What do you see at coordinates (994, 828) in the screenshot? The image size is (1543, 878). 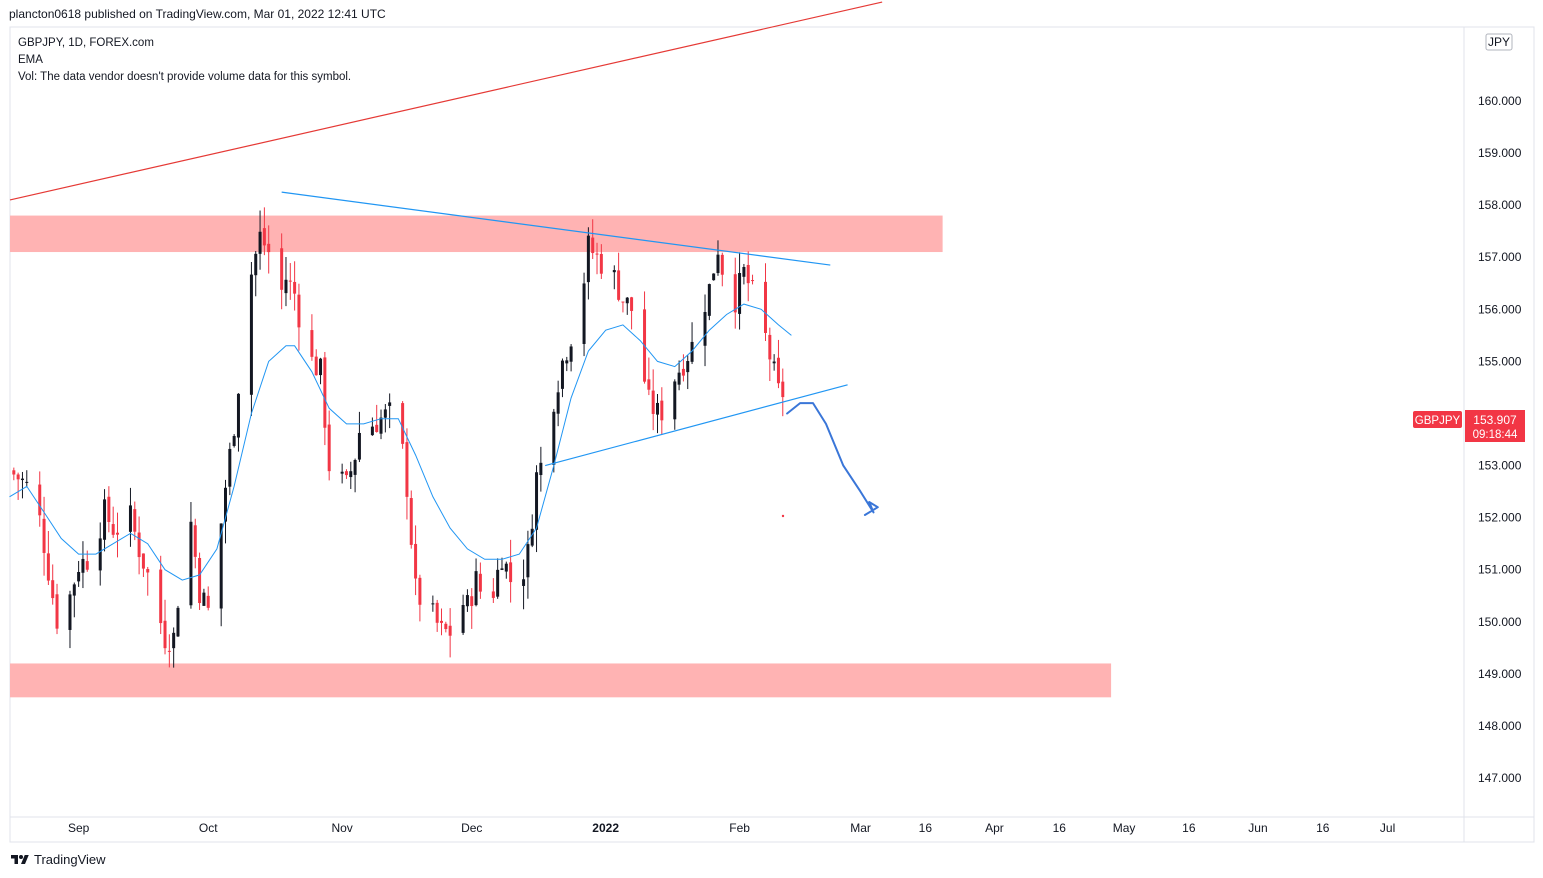 I see `time-tick-label: Apr` at bounding box center [994, 828].